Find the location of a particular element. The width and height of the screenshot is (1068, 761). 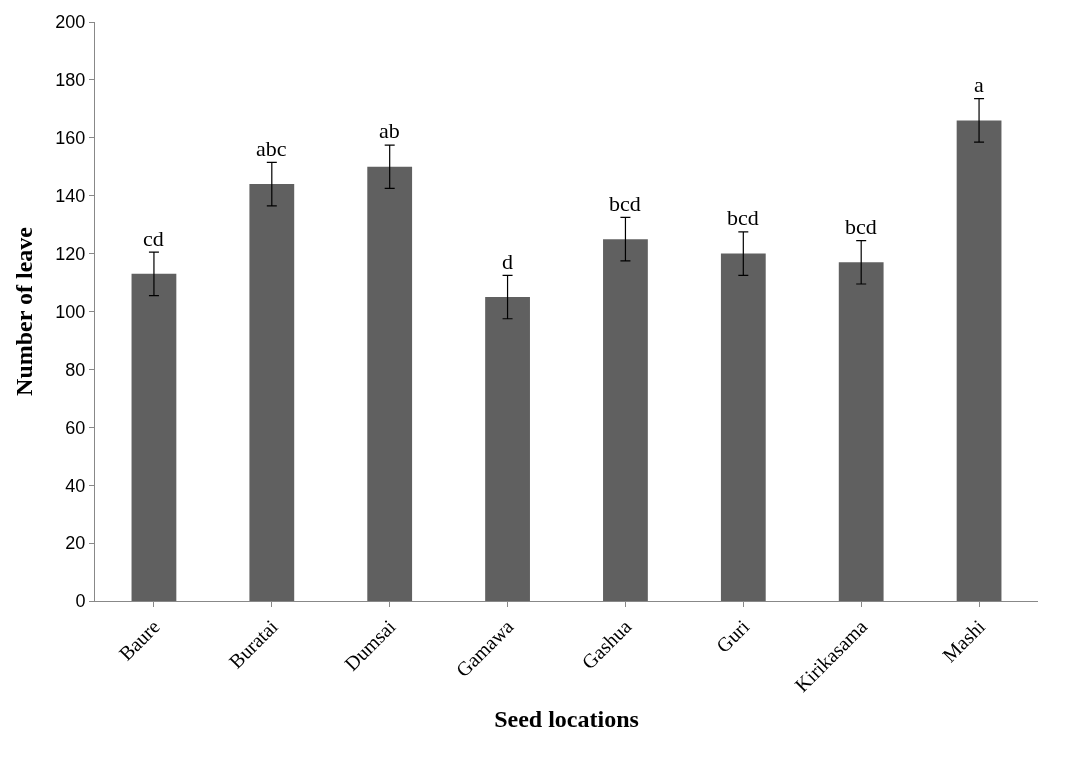

x-tick-label: Guri is located at coordinates (732, 636).